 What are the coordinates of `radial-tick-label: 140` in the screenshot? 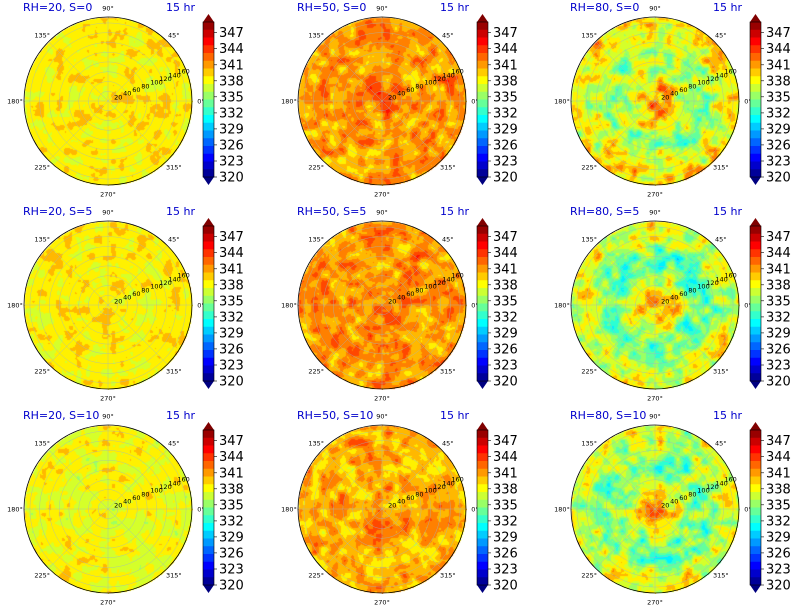 It's located at (448, 483).